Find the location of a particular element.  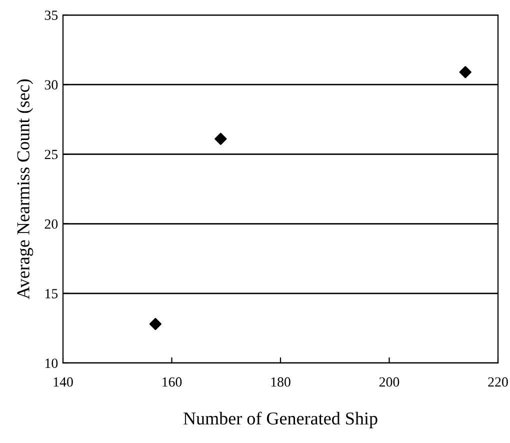

x-tick-label: 200 is located at coordinates (389, 382).